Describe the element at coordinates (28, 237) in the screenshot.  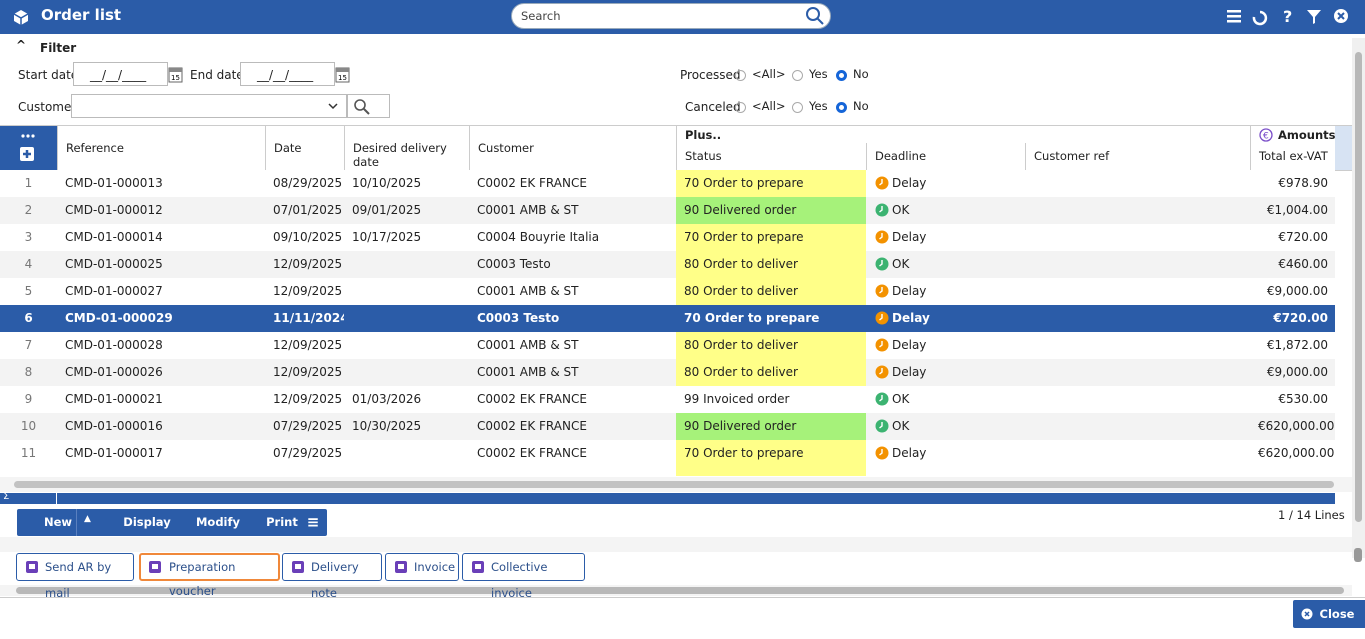
I see `row-number: 3` at that location.